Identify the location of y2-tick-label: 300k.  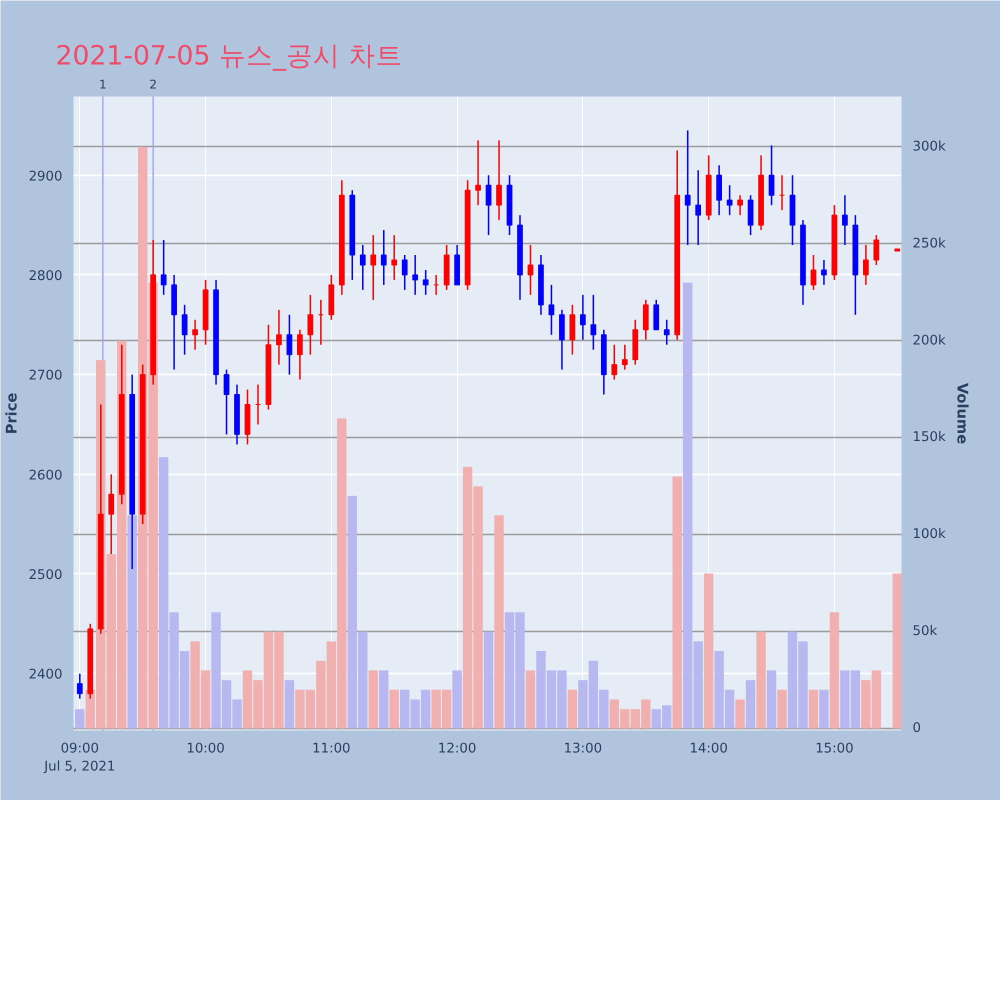
(929, 146).